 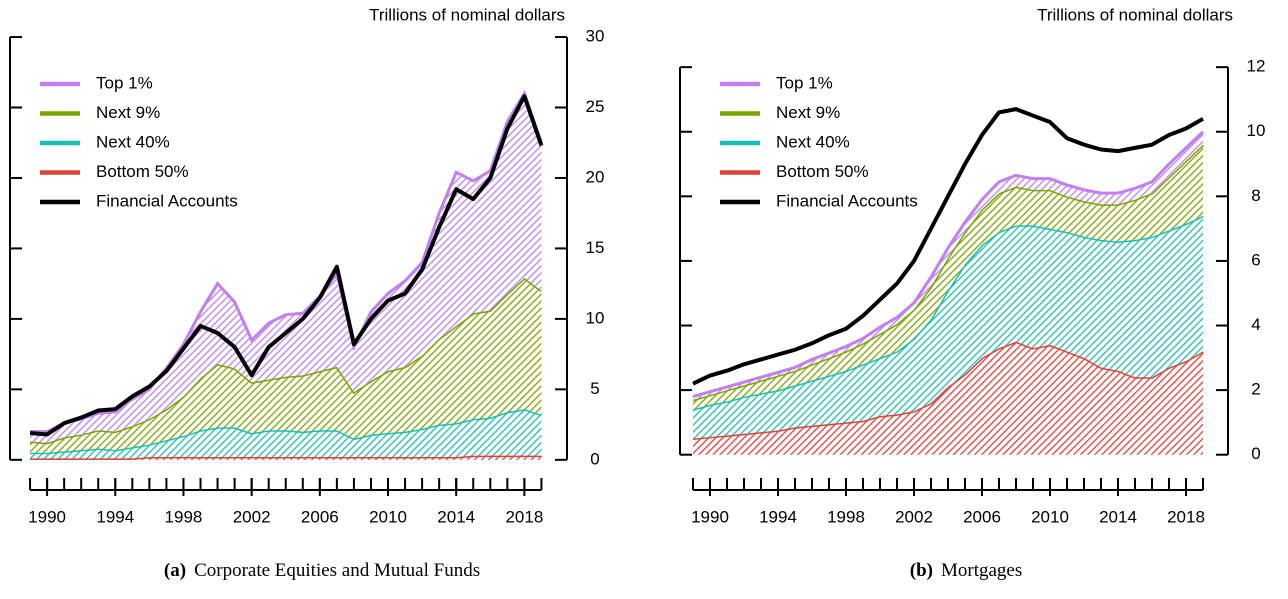 I want to click on y-tick-label: 30, so click(x=595, y=36).